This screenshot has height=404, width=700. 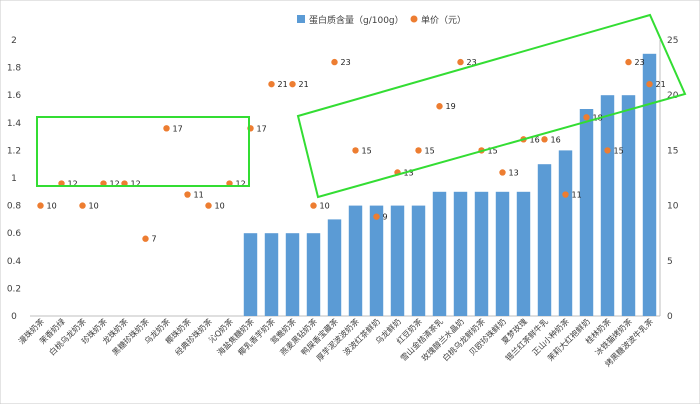 I want to click on y-right-tick-label: 15, so click(x=672, y=151).